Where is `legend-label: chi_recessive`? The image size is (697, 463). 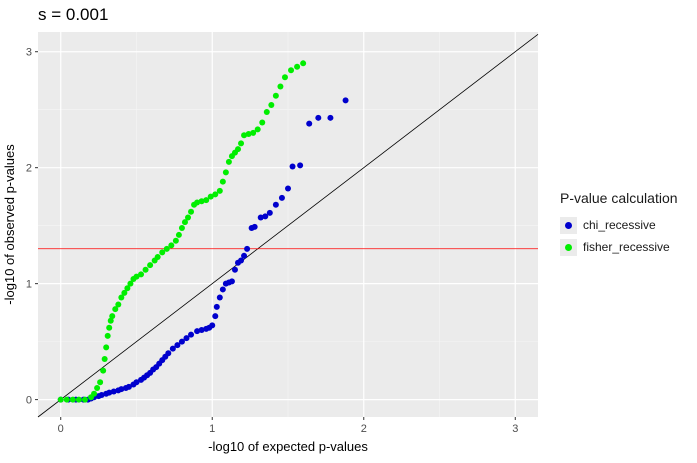 legend-label: chi_recessive is located at coordinates (619, 225).